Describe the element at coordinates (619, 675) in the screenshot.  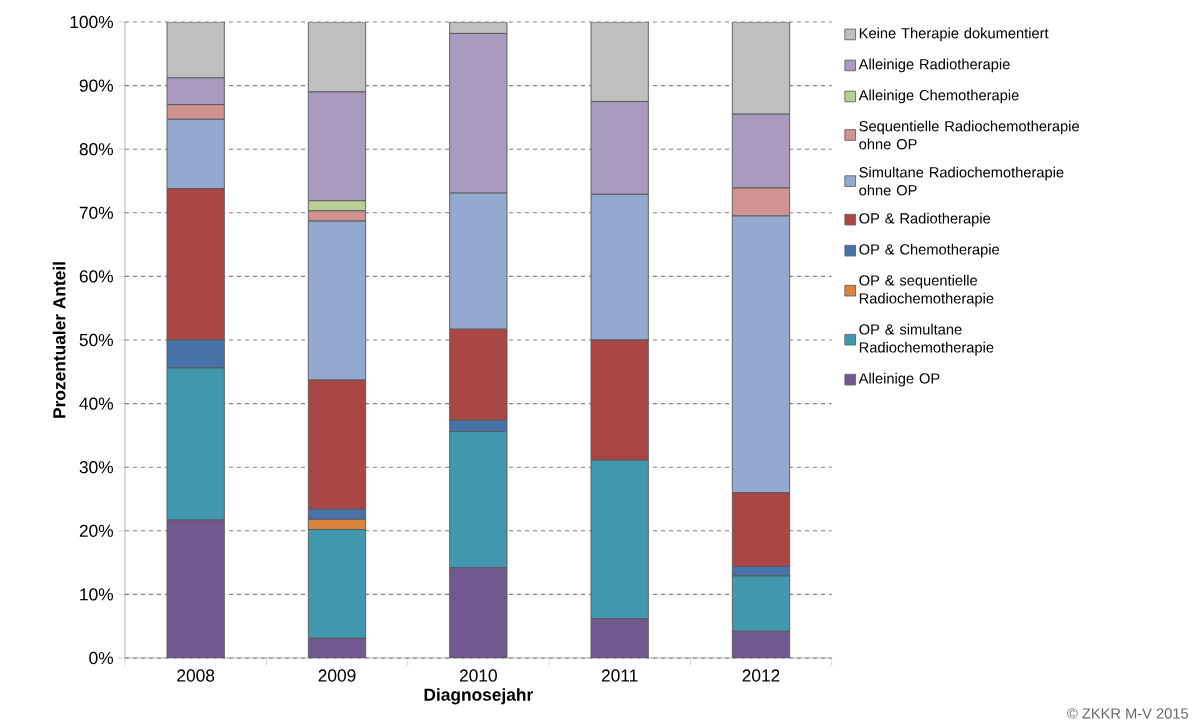
I see `x-tick-label: 2011` at that location.